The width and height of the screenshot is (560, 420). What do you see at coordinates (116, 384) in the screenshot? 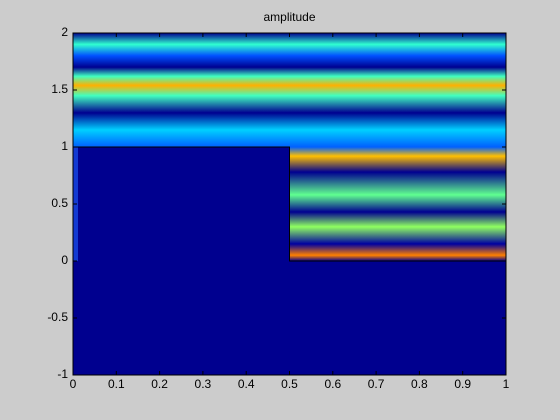
I see `x-tick-label: 0.1` at bounding box center [116, 384].